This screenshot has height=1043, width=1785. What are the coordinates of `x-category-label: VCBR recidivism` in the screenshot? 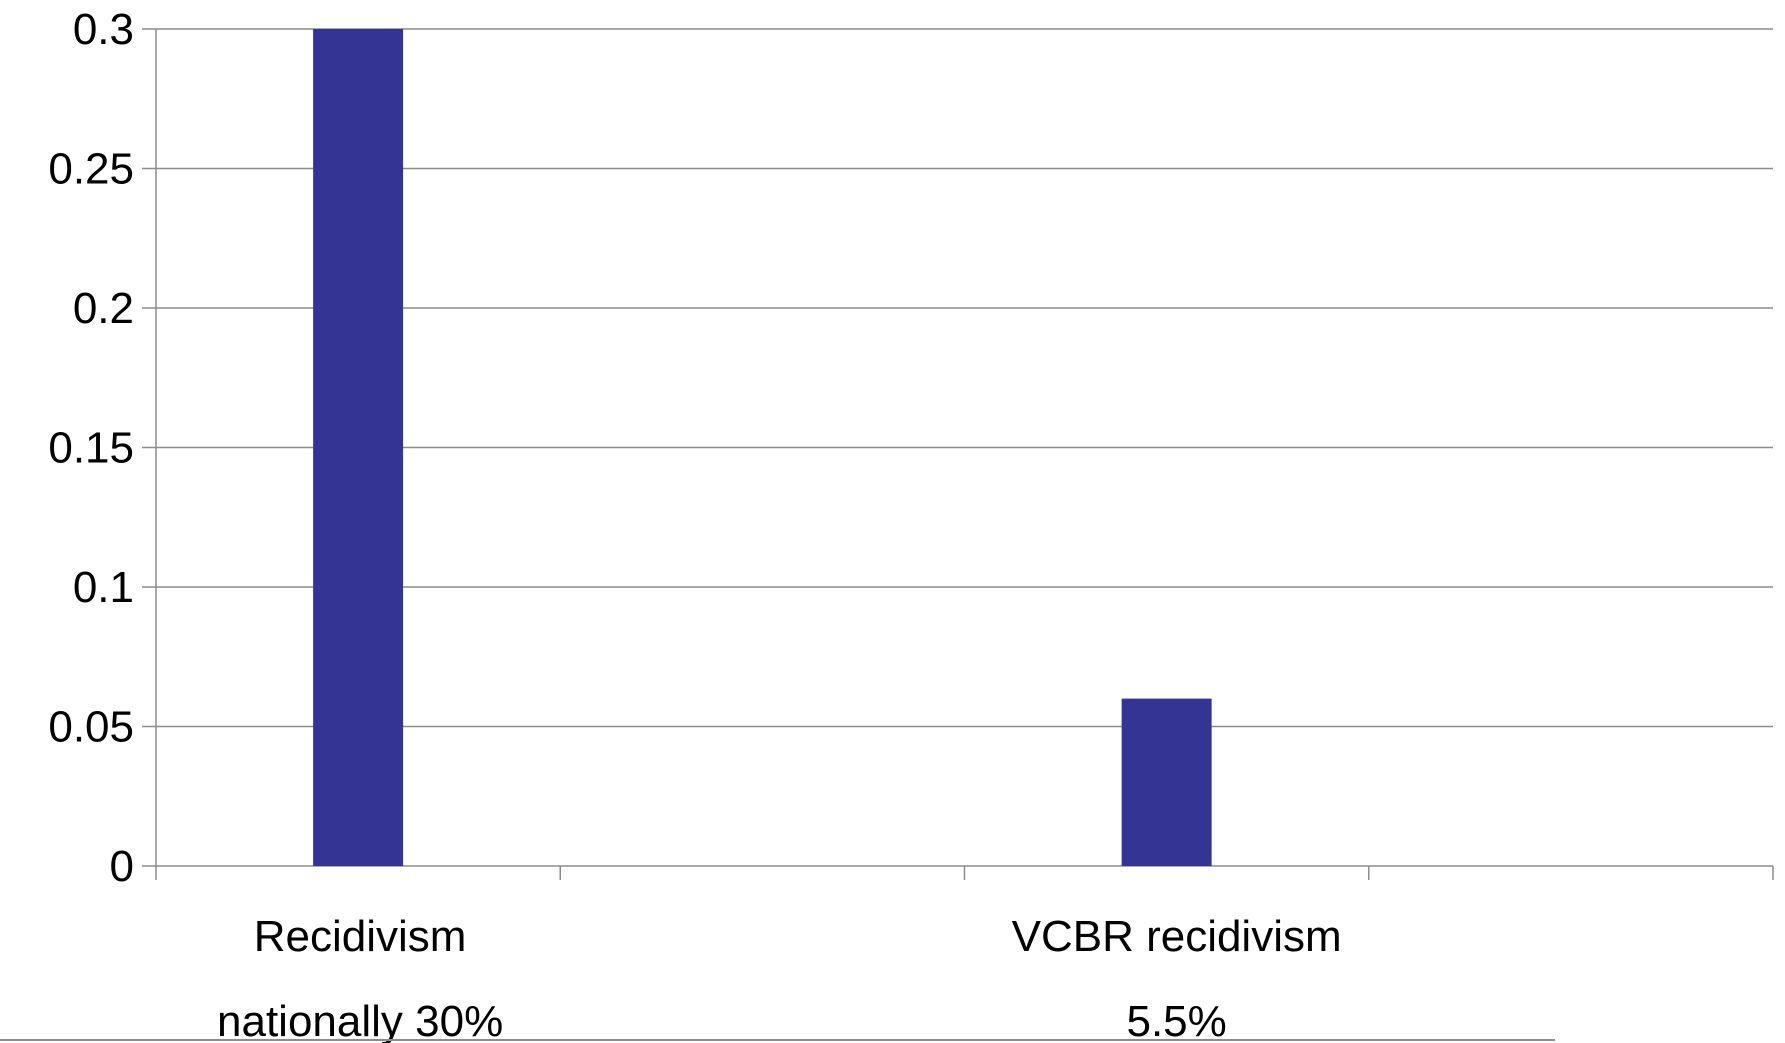 It's located at (1177, 936).